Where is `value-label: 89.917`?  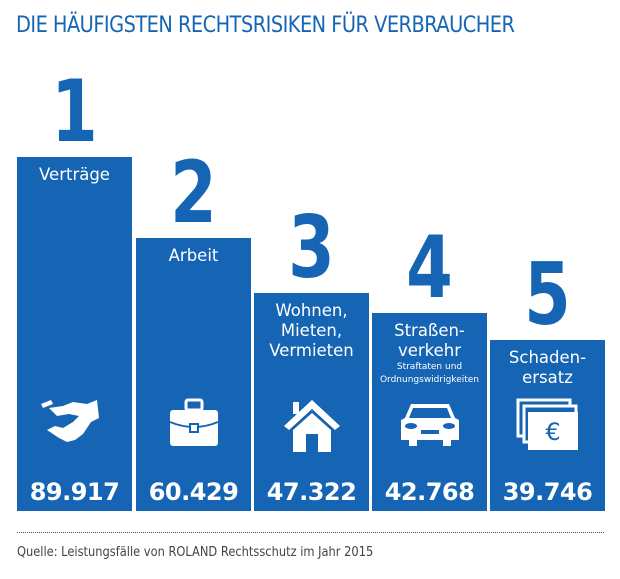 value-label: 89.917 is located at coordinates (74, 492).